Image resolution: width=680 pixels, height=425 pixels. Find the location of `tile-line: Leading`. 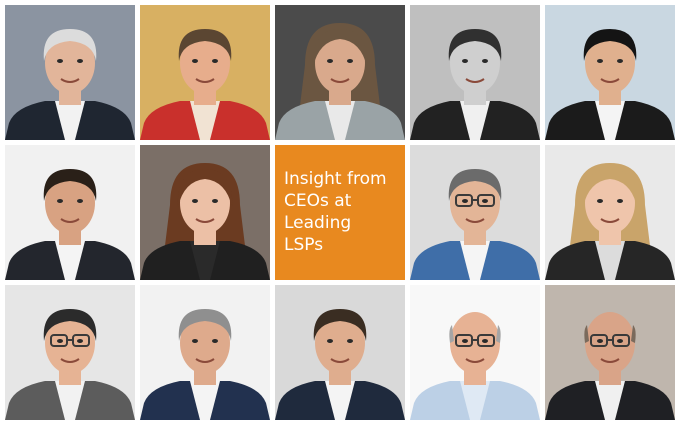

tile-line: Leading is located at coordinates (317, 223).